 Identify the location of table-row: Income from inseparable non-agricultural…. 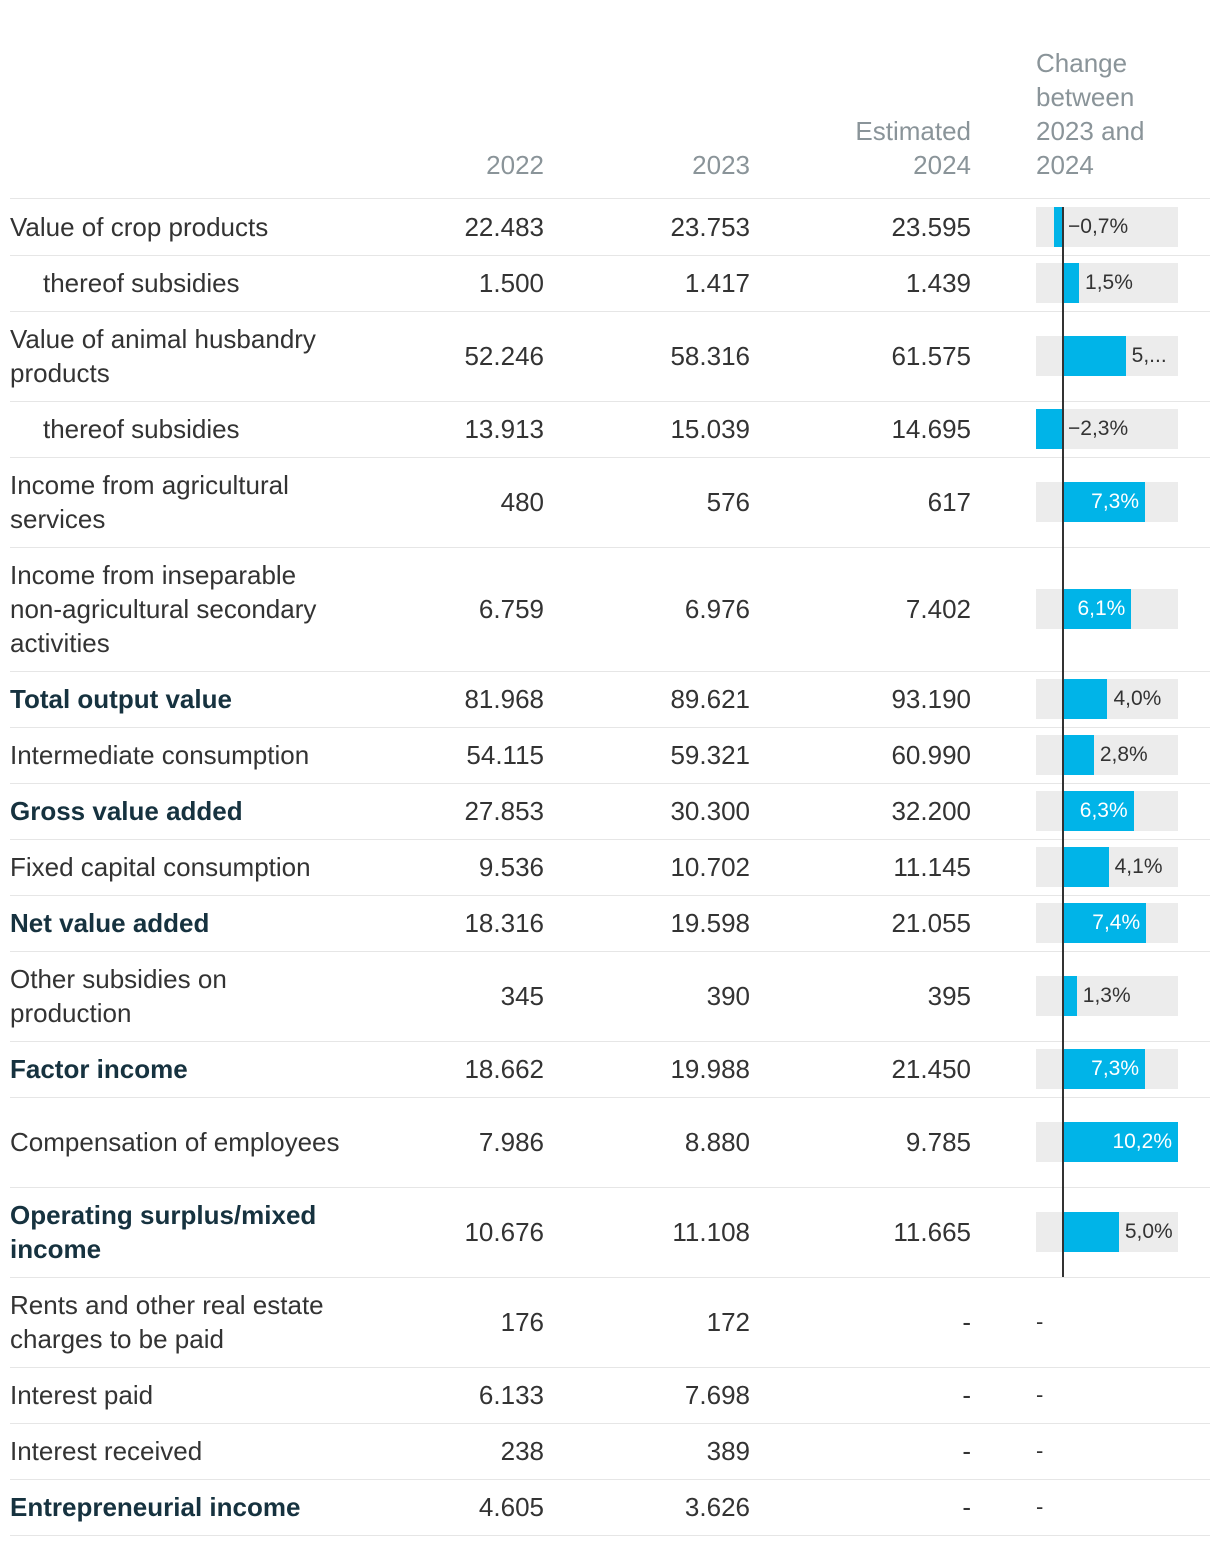
(610, 609).